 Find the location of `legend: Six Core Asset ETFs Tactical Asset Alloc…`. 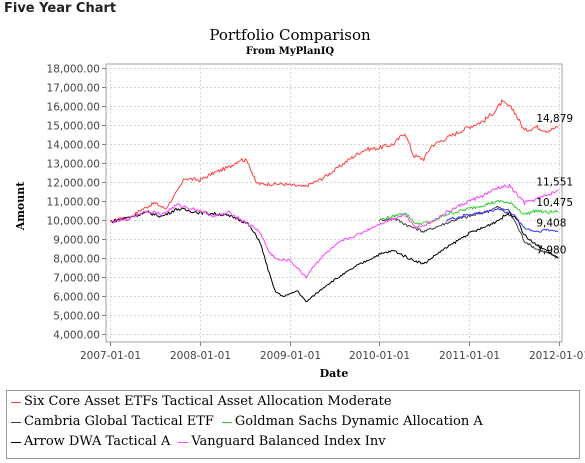

legend: Six Core Asset ETFs Tactical Asset Alloc… is located at coordinates (293, 424).